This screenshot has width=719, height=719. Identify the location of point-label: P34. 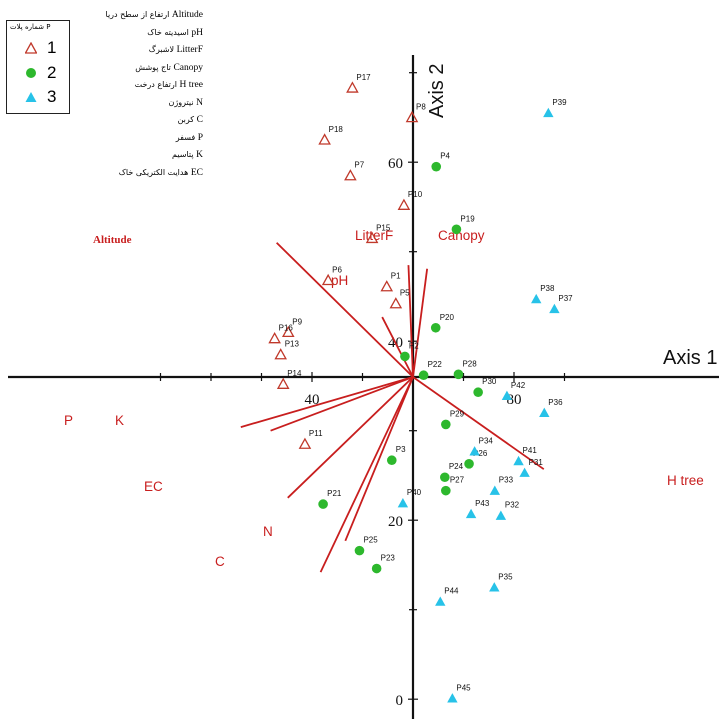
(486, 440).